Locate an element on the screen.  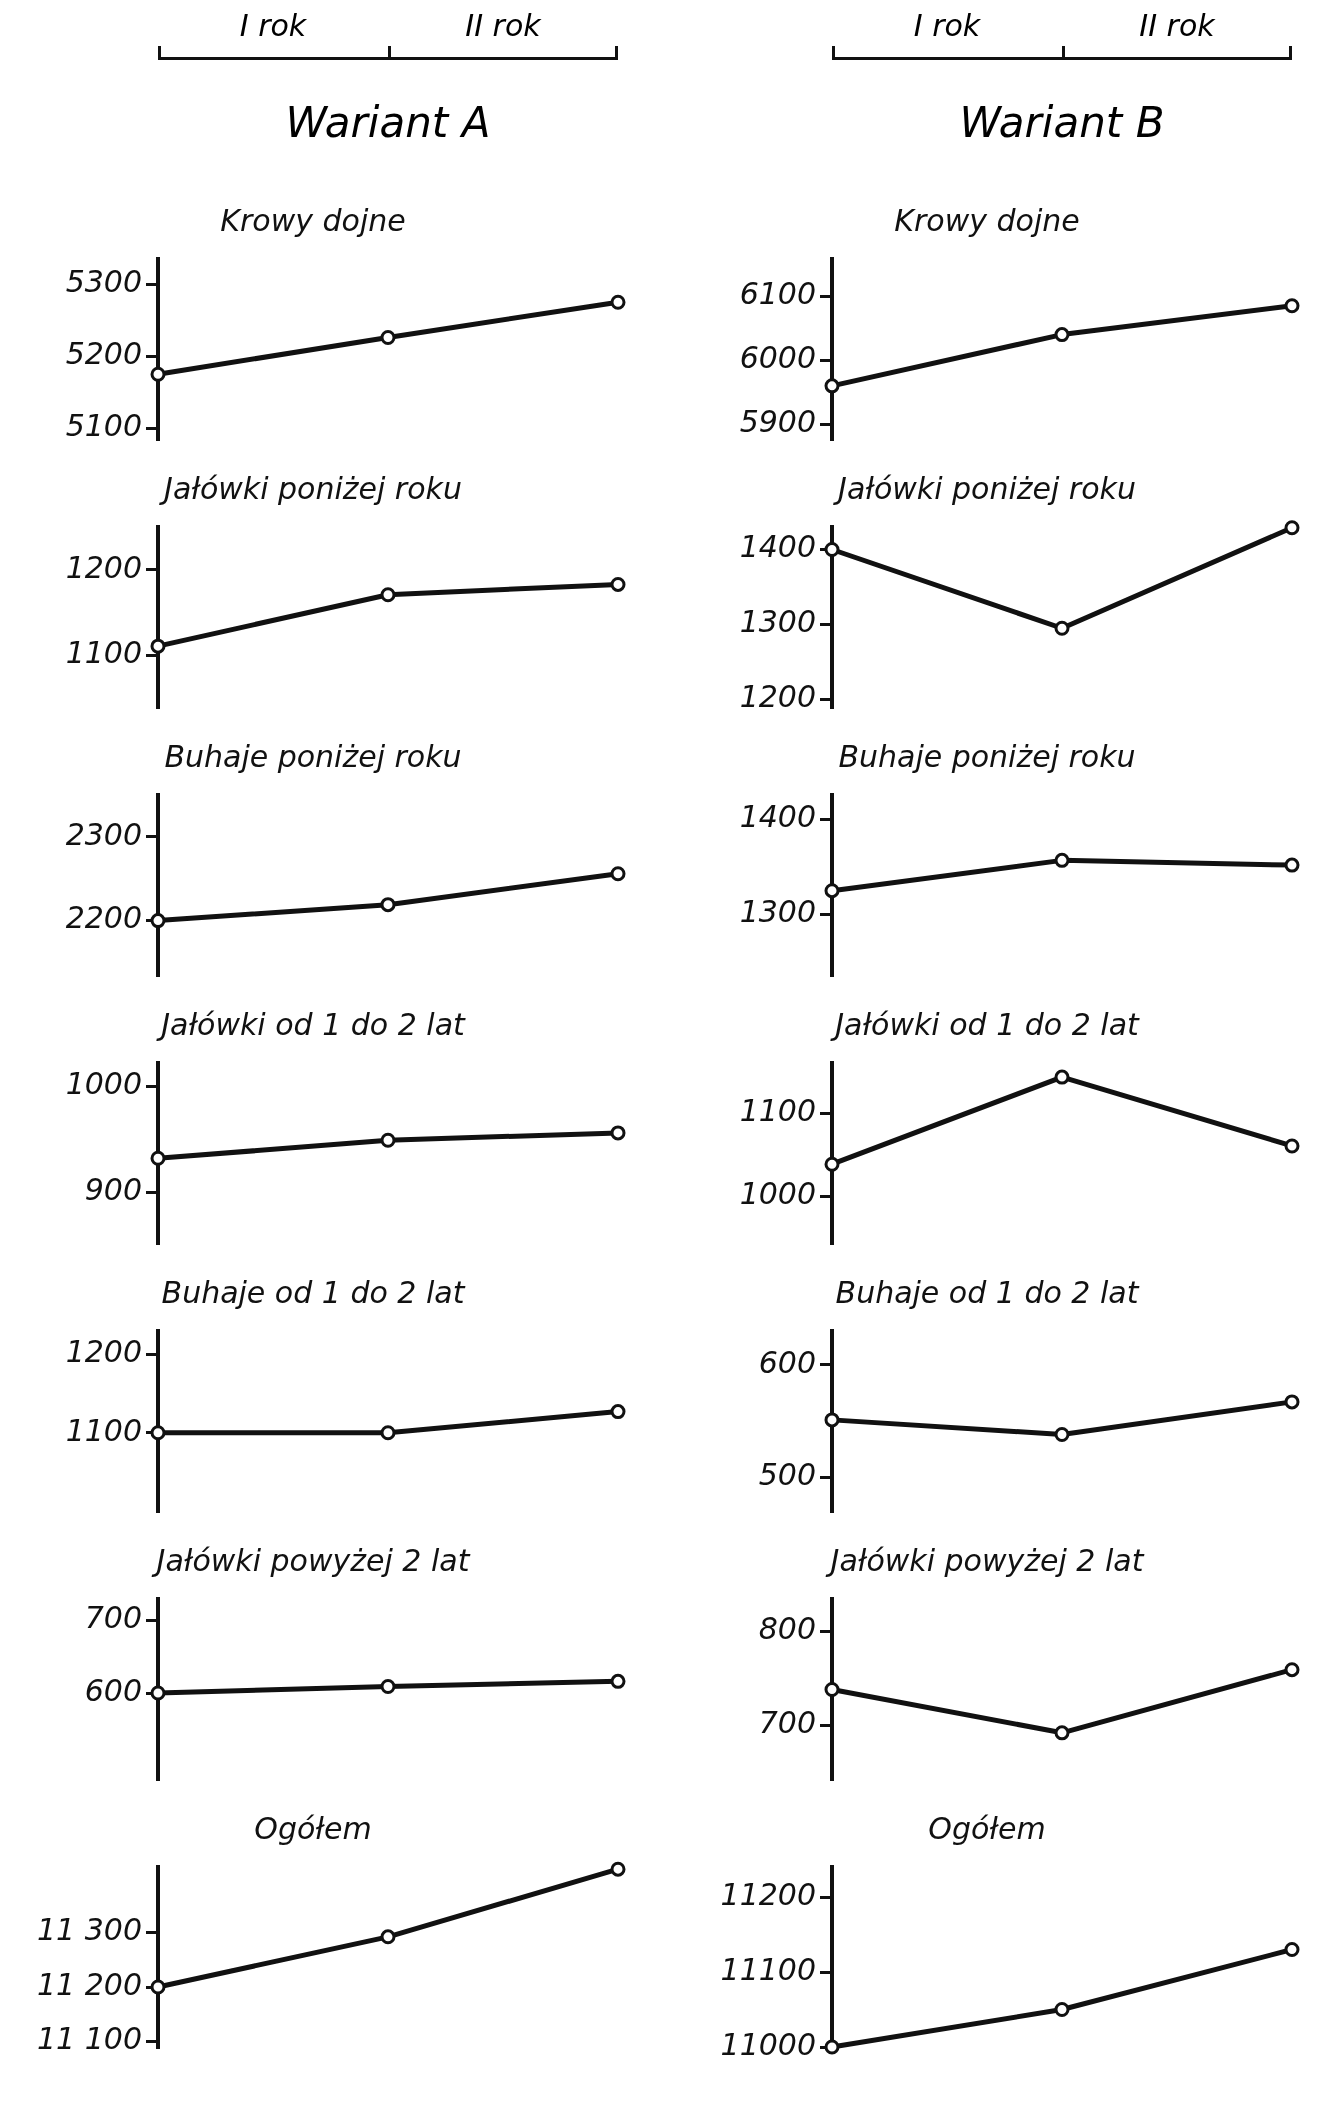
y-tick-label: 6100 is located at coordinates (777, 293).